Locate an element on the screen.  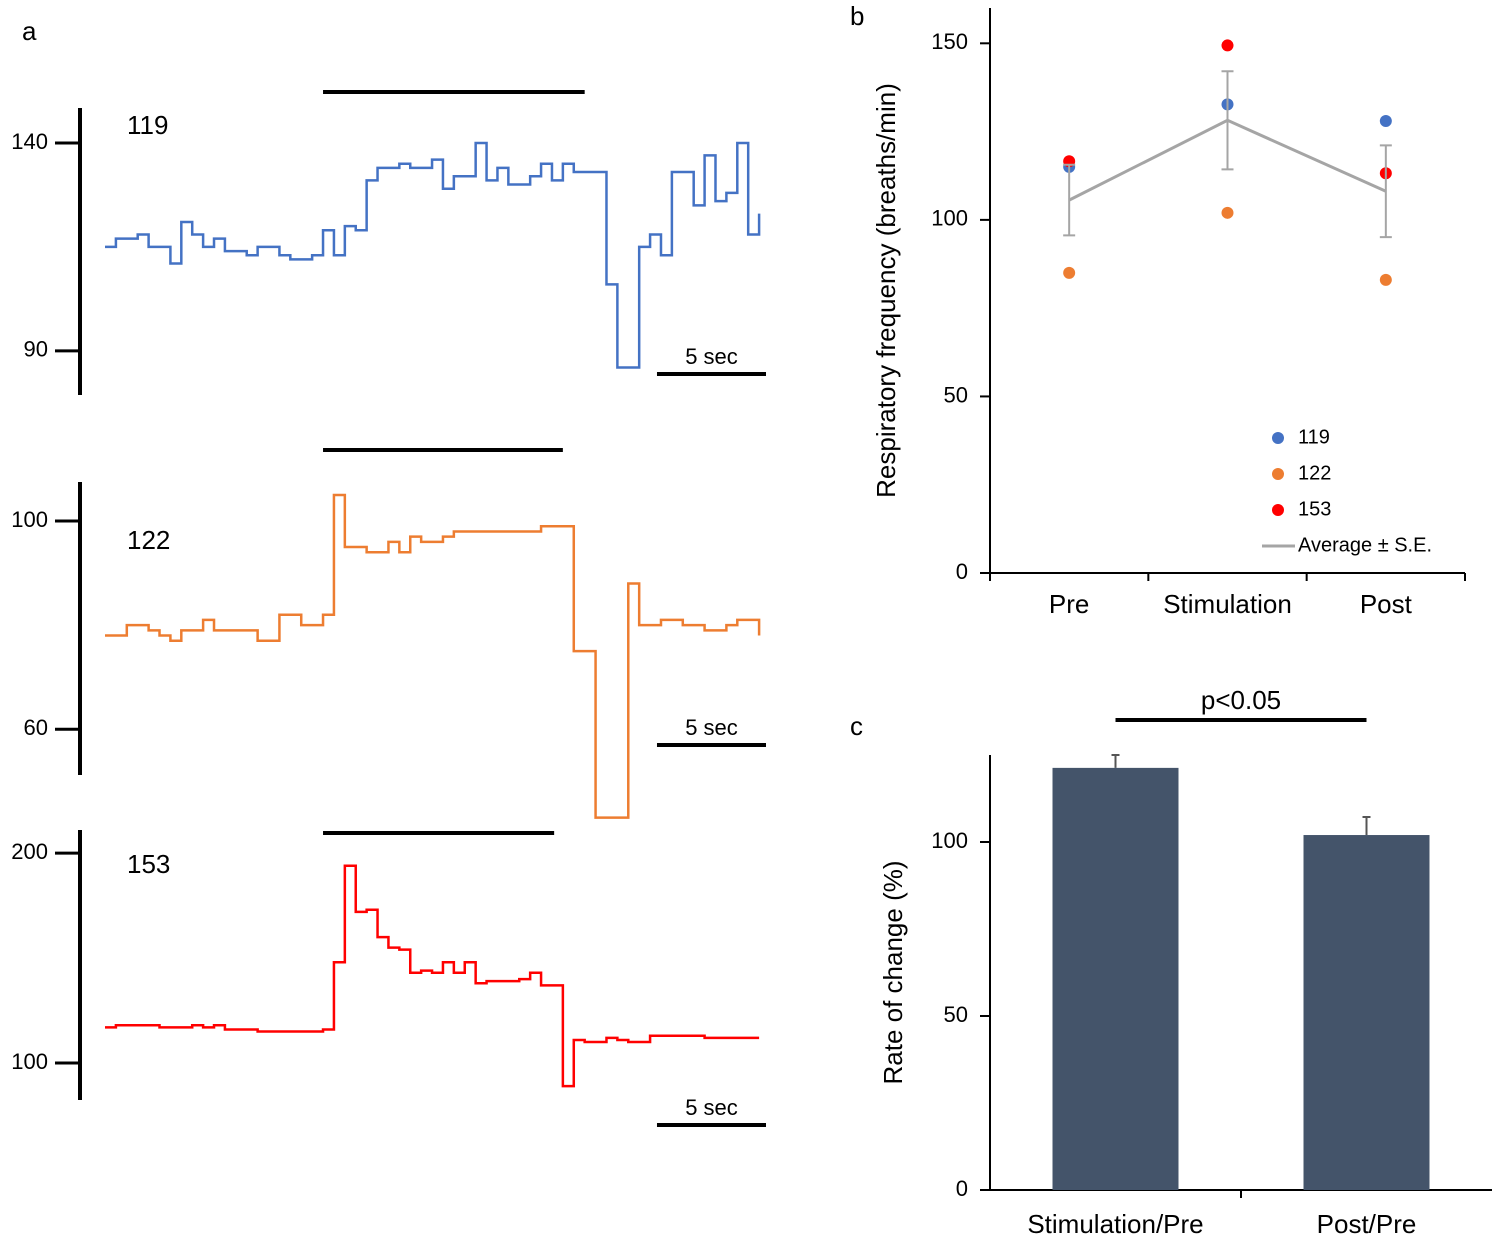
y-tick-label: 90 is located at coordinates (36, 349).